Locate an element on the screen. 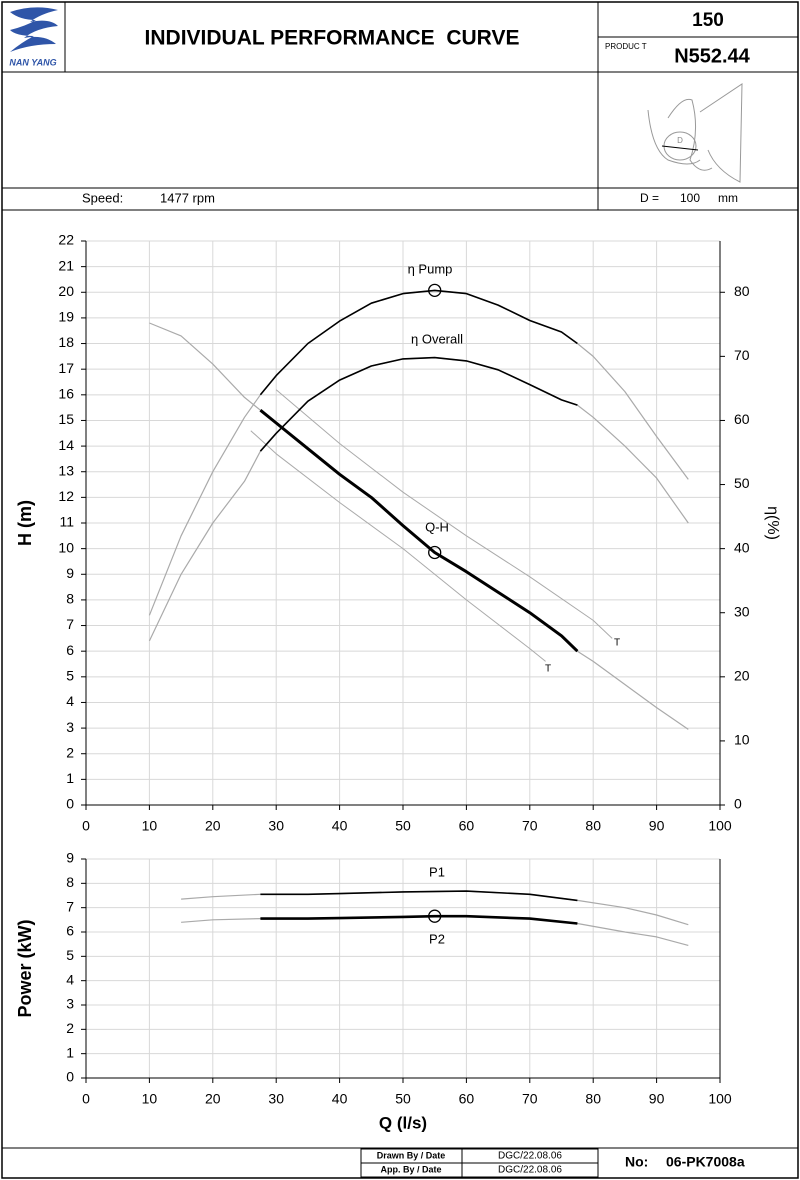  speed: 1477 rpm is located at coordinates (187, 197).